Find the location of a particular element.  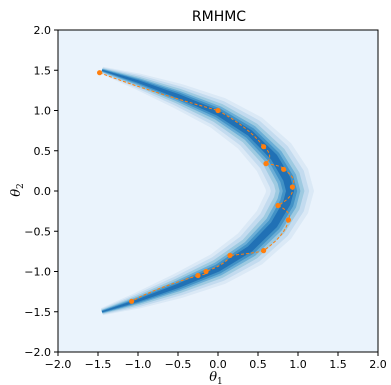

y-tick-label: −1.0 is located at coordinates (37, 272).